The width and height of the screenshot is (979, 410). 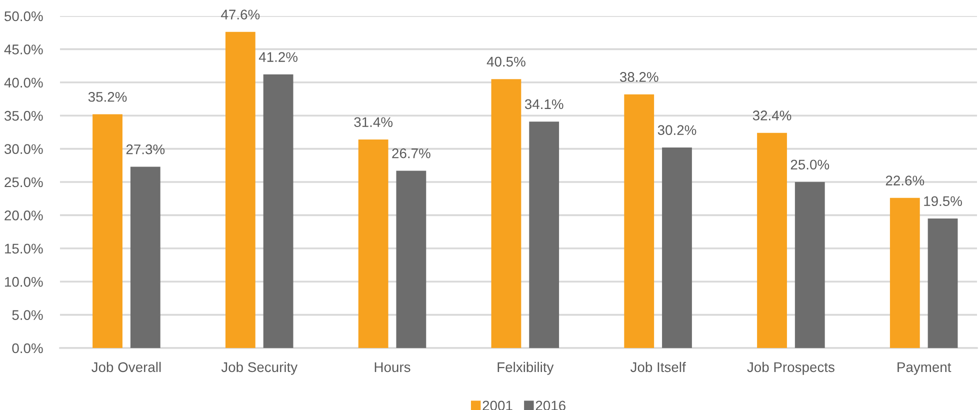 What do you see at coordinates (107, 97) in the screenshot?
I see `data-label: 35.2%` at bounding box center [107, 97].